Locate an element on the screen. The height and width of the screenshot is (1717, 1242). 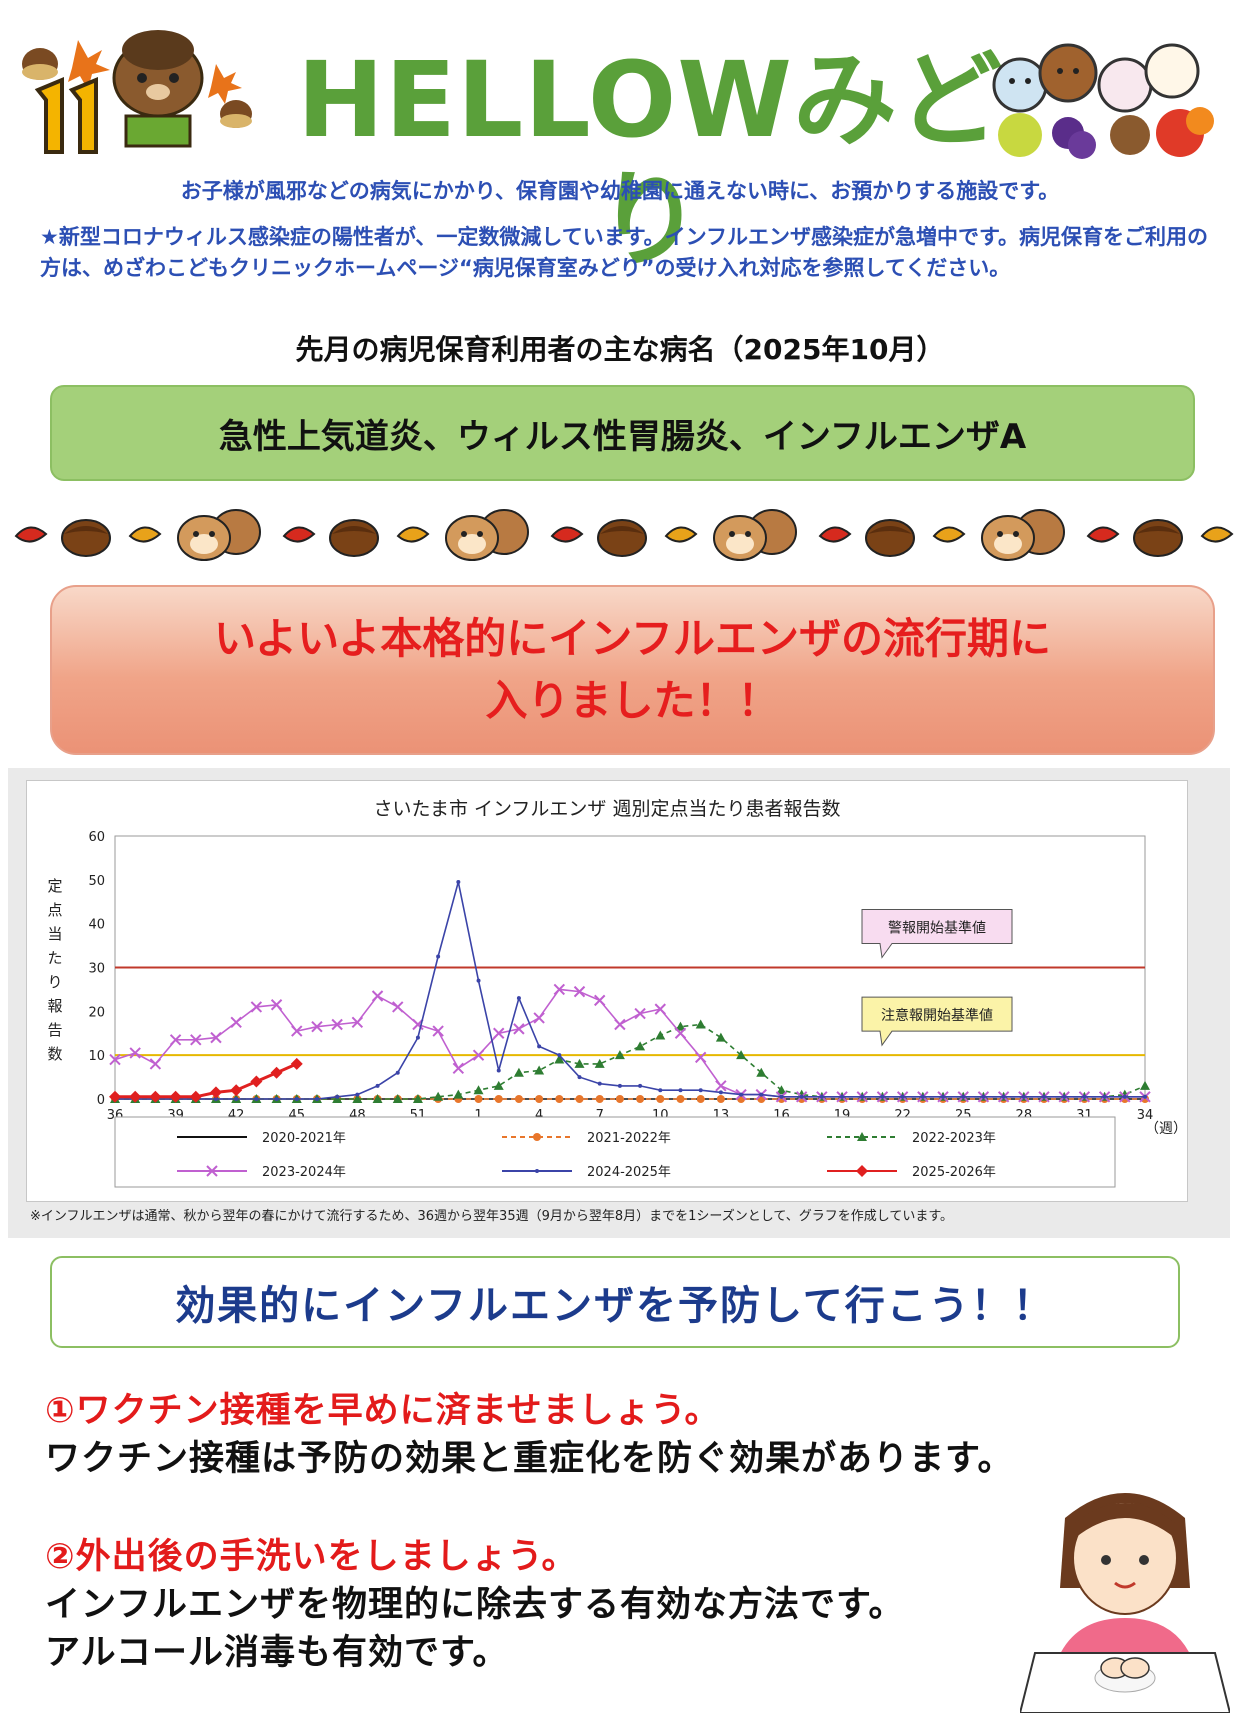
chart-title: さいたま市 インフルエンザ 週別定点当たり患者報告数 is located at coordinates (607, 809).